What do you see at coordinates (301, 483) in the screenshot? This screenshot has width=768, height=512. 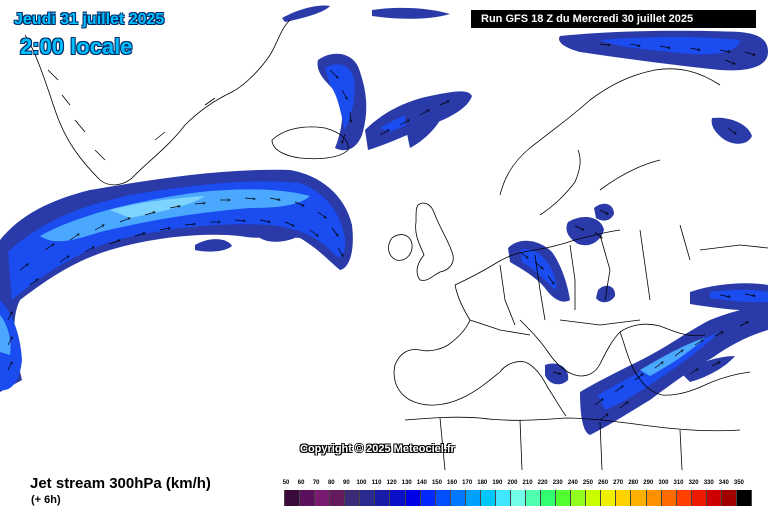 I see `legend-label: 60` at bounding box center [301, 483].